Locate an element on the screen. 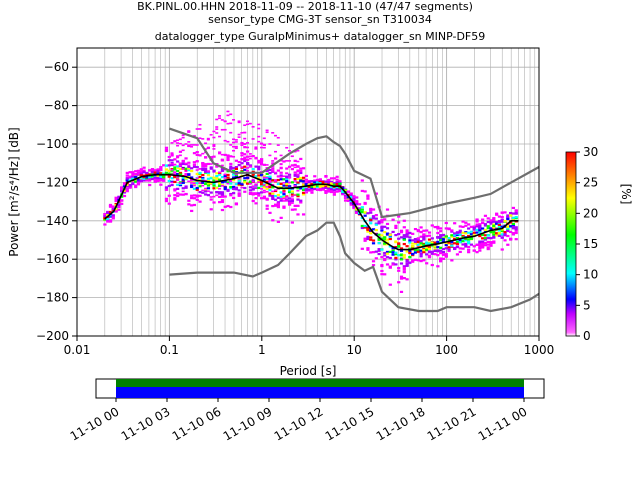  x-tick-label: 0.1 is located at coordinates (169, 350).